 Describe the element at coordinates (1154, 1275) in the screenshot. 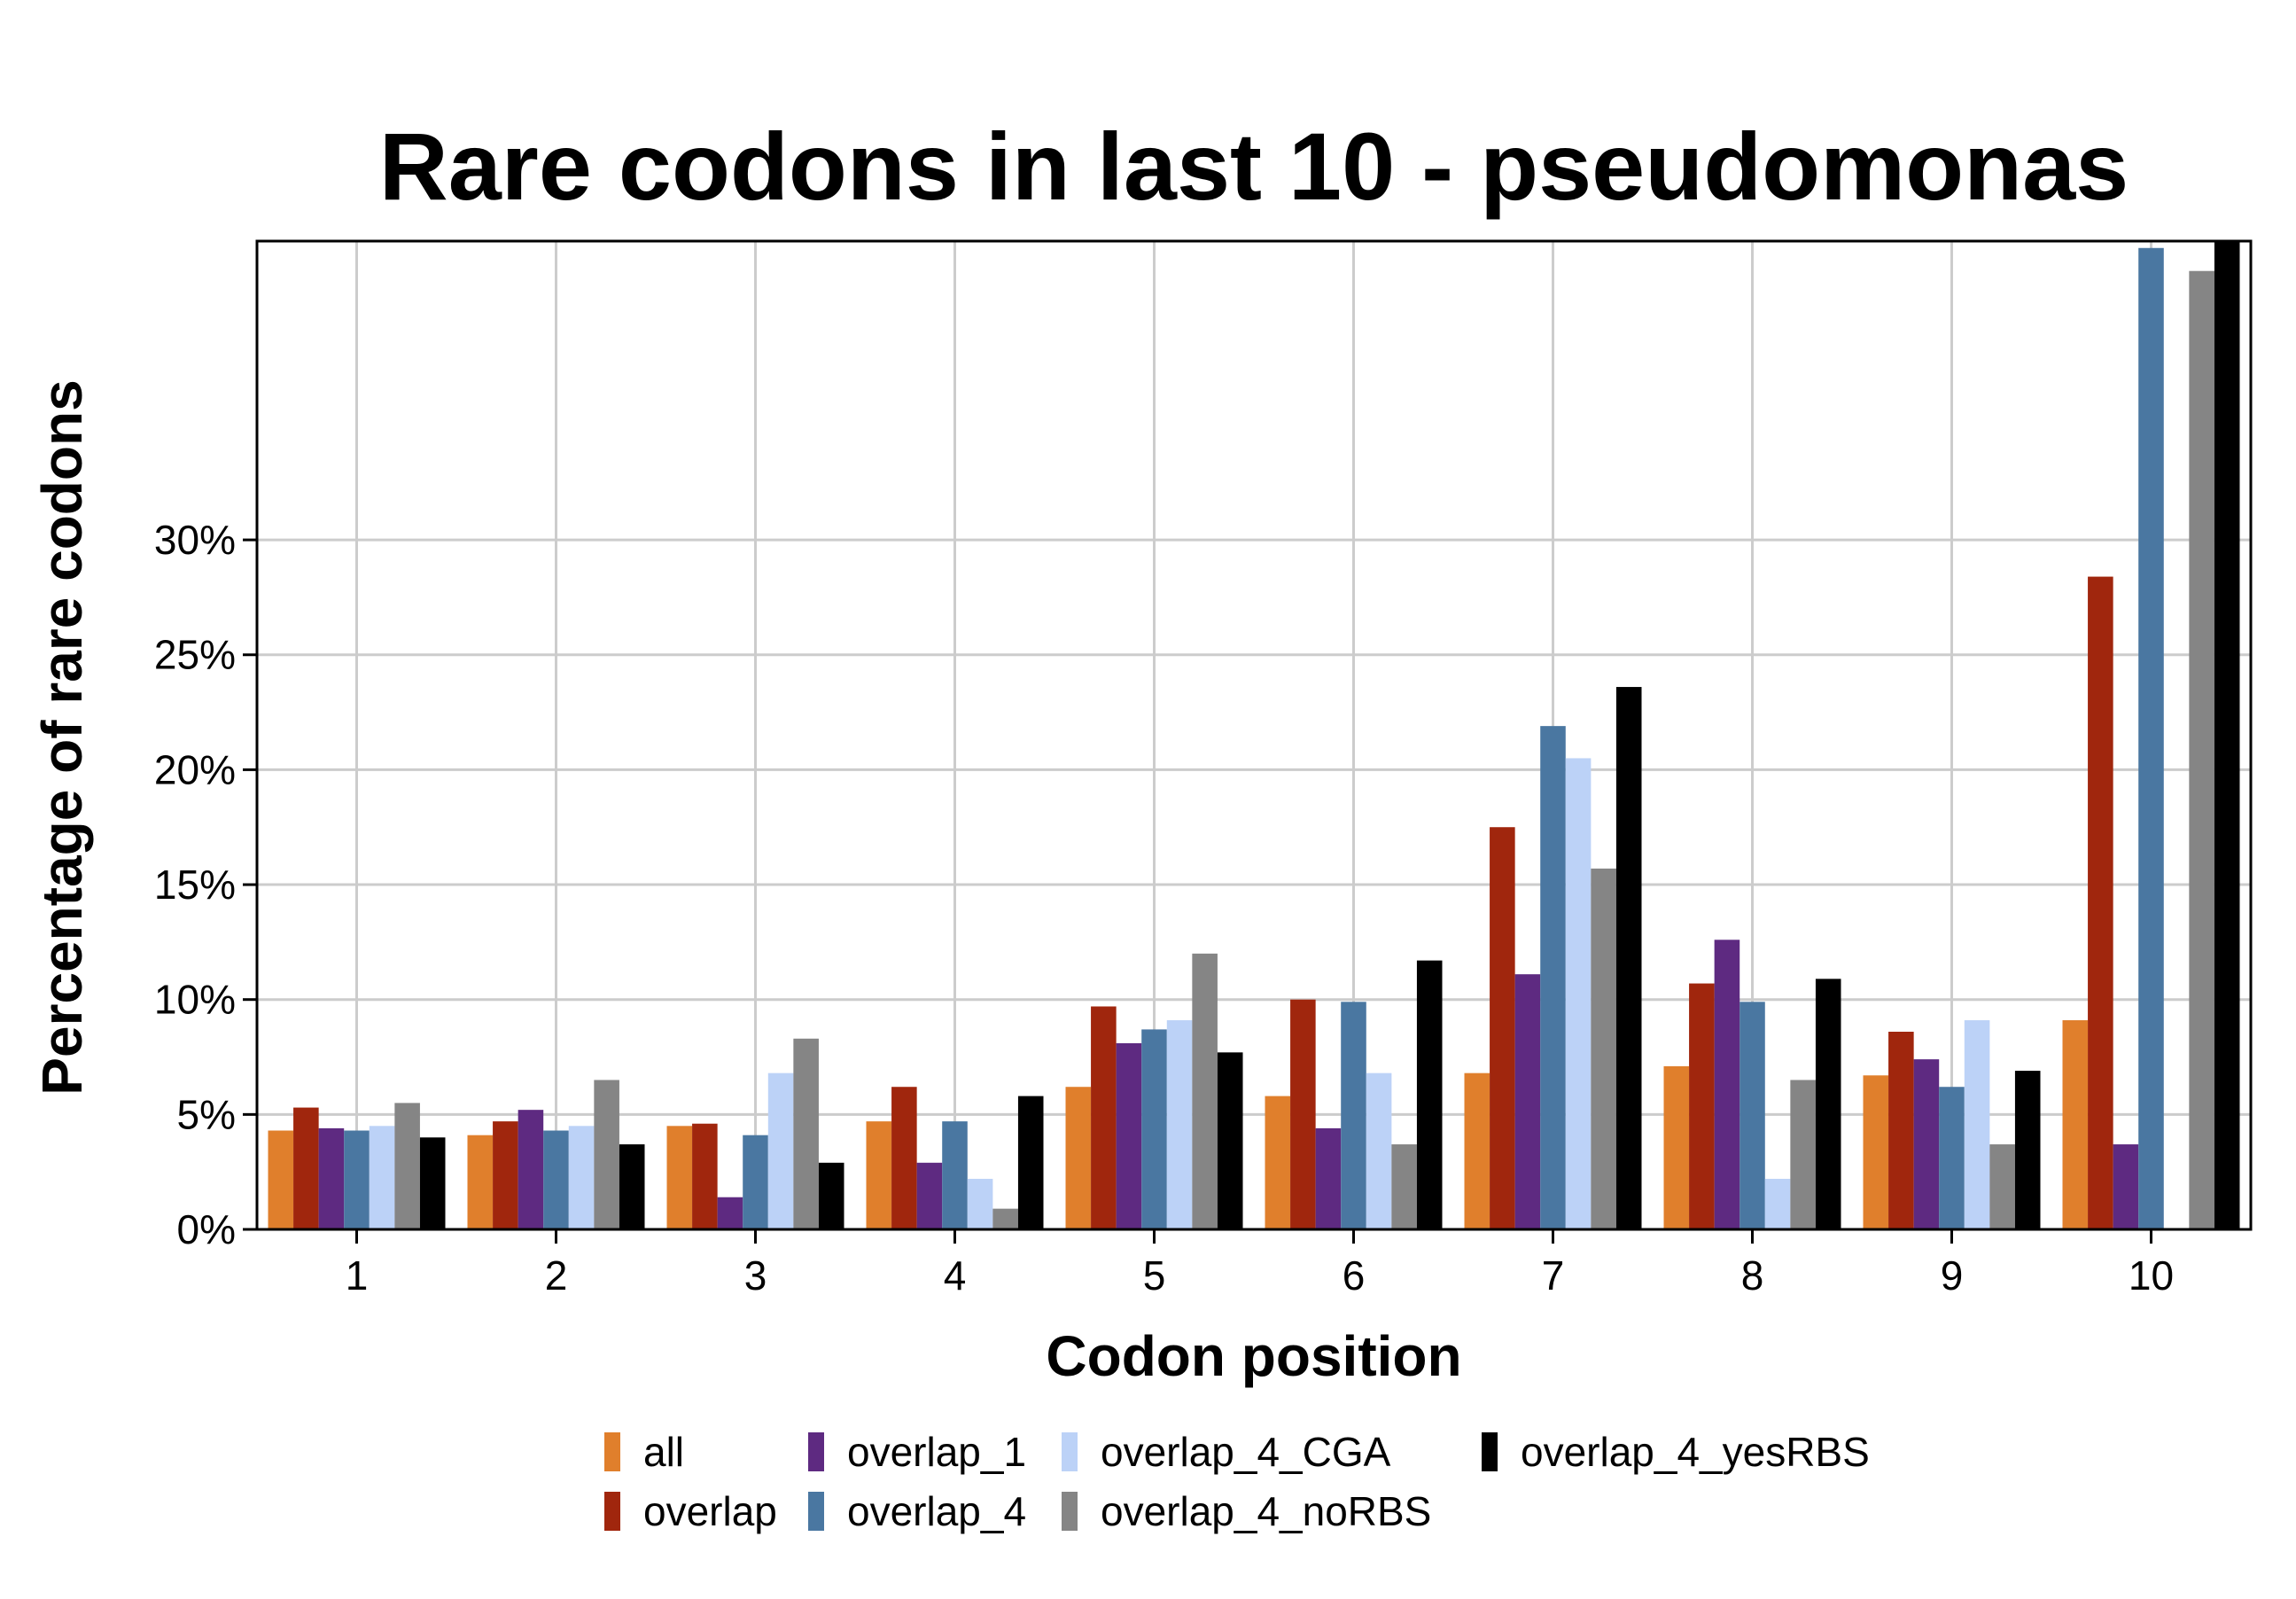

I see `x-tick-label: 5` at that location.